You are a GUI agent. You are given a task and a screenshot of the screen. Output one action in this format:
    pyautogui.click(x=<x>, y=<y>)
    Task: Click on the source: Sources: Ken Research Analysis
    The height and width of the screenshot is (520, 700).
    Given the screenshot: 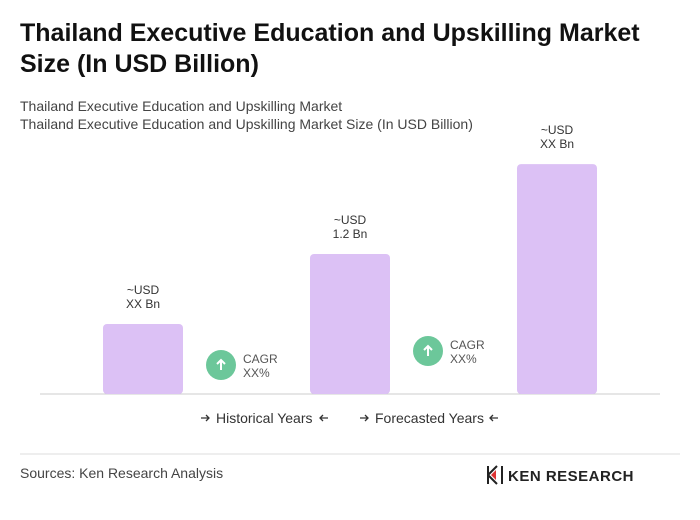 What is the action you would take?
    pyautogui.click(x=121, y=473)
    